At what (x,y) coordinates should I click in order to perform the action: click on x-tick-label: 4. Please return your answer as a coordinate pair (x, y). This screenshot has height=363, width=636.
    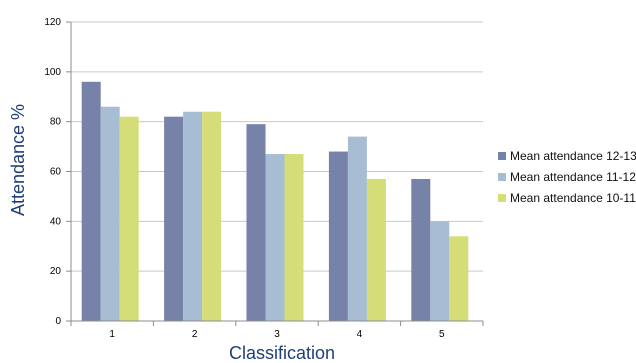
    Looking at the image, I should click on (360, 334).